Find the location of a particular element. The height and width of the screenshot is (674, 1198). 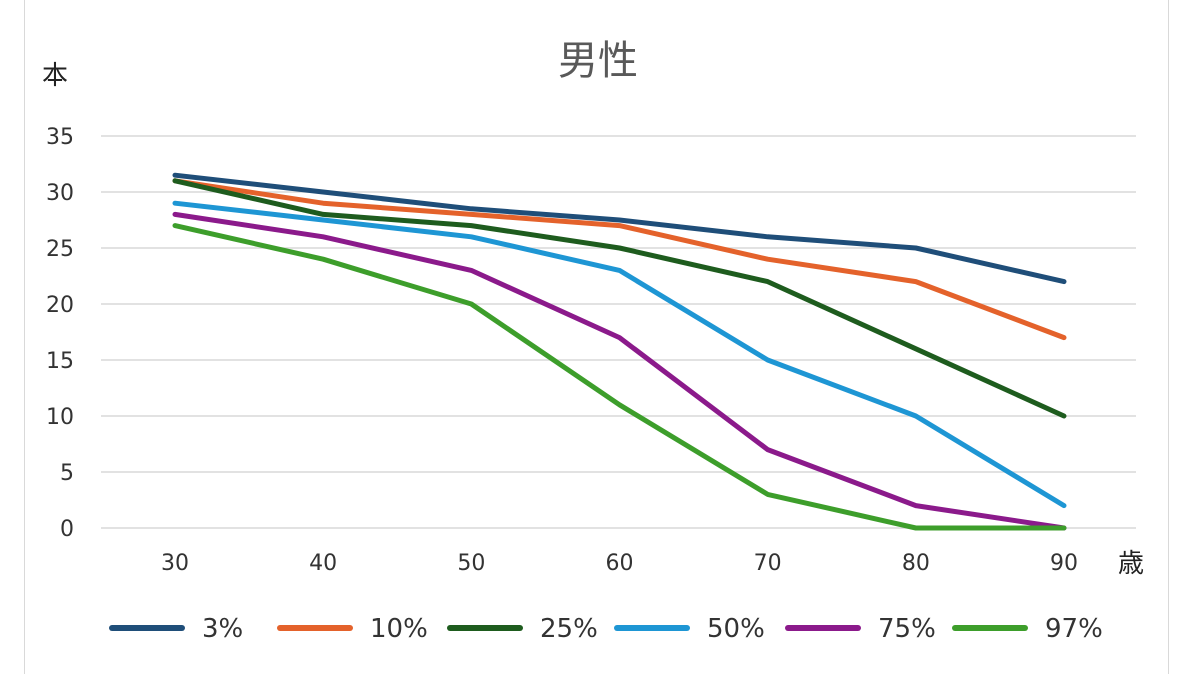

legend-label: 25% is located at coordinates (569, 629).